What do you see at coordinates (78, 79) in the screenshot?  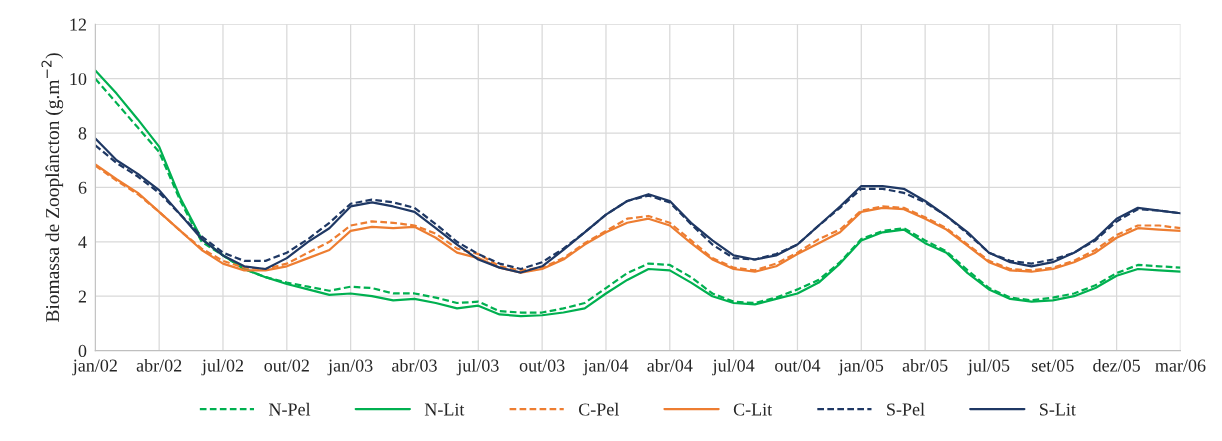 I see `y-tick-label: 10` at bounding box center [78, 79].